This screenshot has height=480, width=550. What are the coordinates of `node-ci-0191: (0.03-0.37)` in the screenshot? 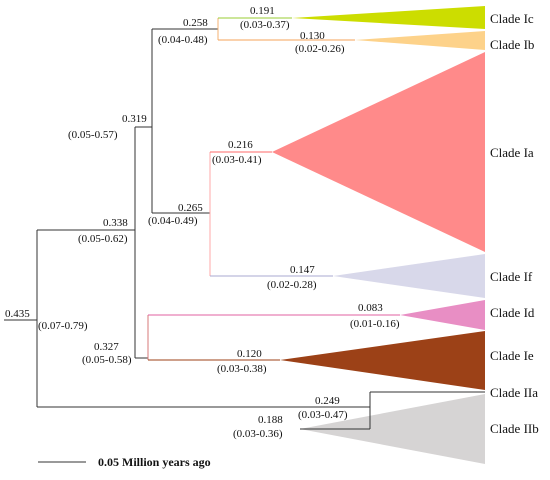 It's located at (265, 25).